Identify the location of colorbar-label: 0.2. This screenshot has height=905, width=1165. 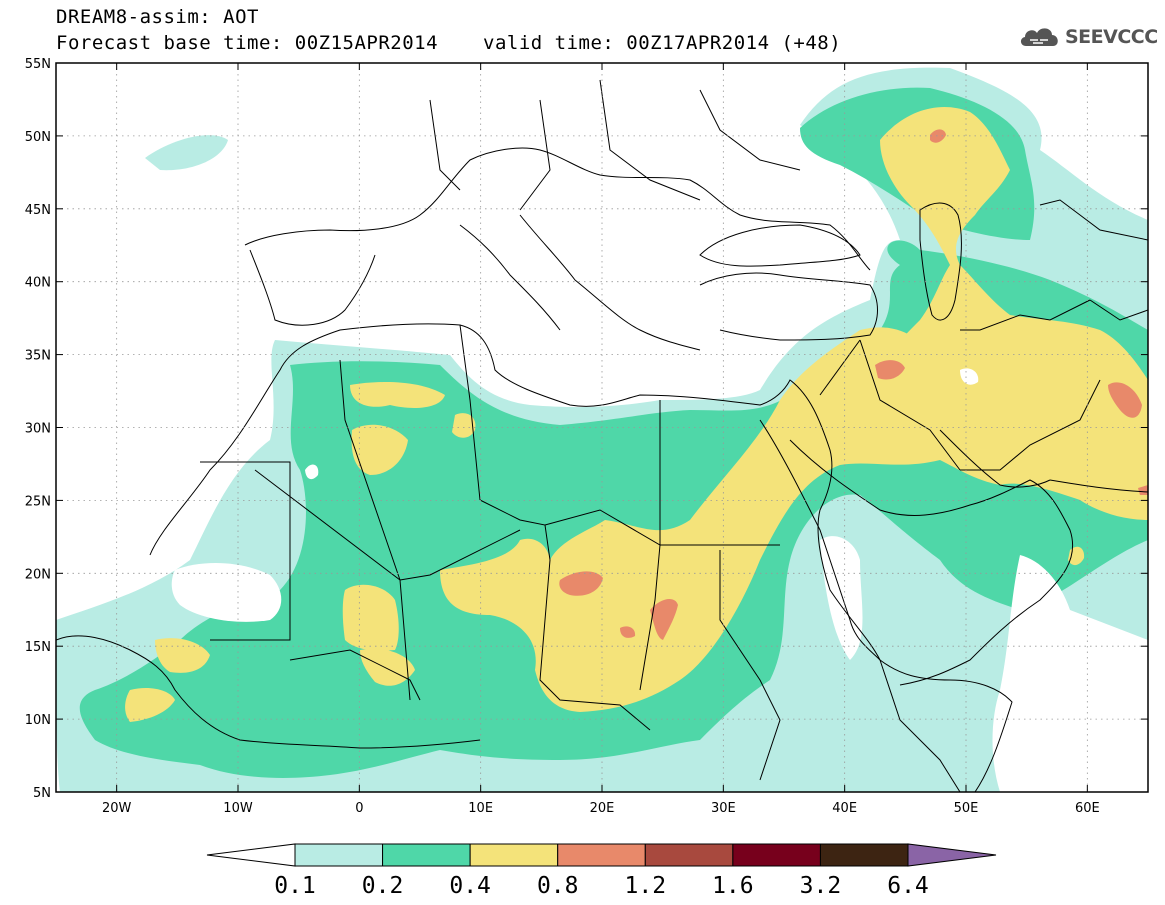
(383, 886).